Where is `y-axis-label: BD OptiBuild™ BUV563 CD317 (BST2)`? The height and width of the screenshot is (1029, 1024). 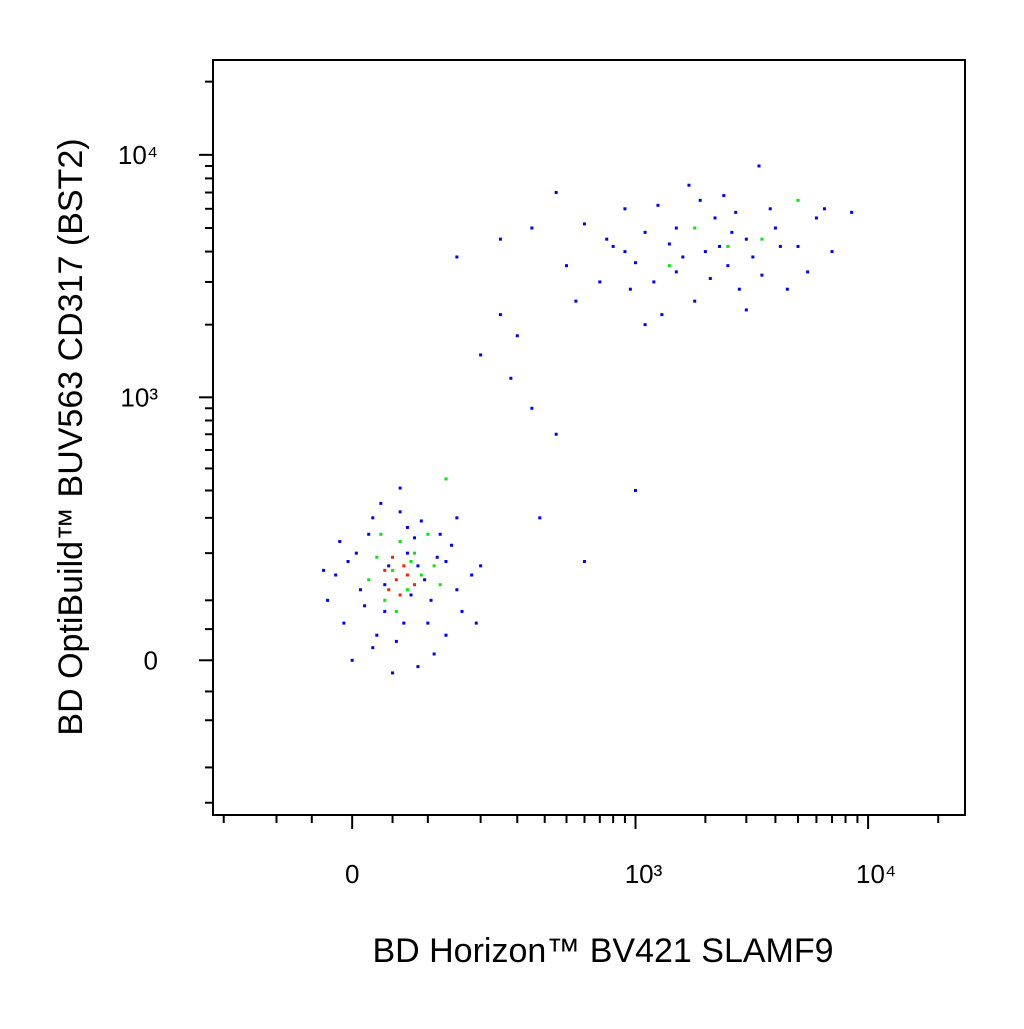 y-axis-label: BD OptiBuild™ BUV563 CD317 (BST2) is located at coordinates (71, 436).